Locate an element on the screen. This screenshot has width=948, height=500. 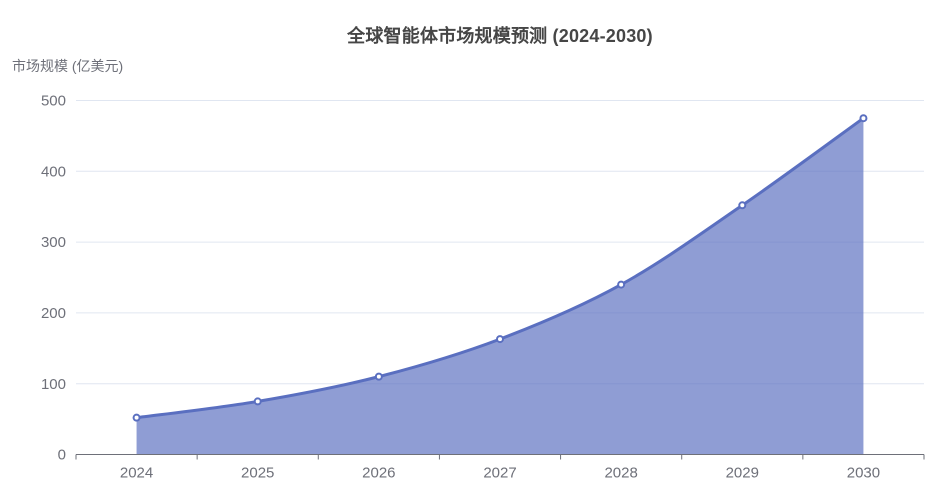
x-tick-label: 2027 is located at coordinates (499, 473).